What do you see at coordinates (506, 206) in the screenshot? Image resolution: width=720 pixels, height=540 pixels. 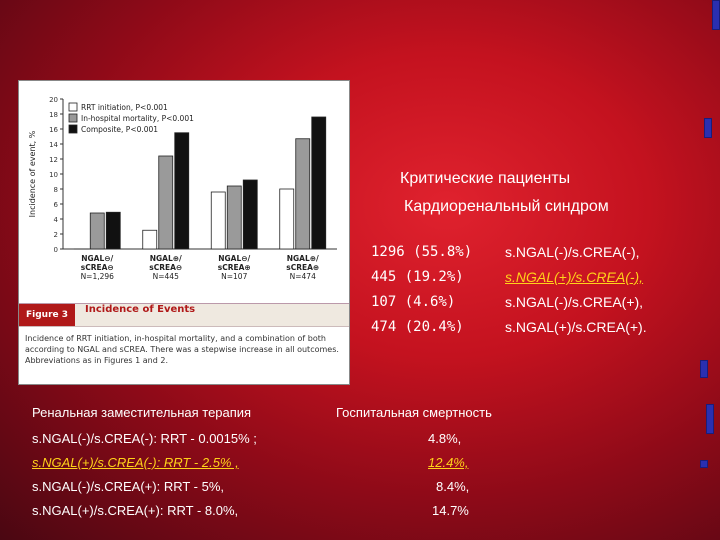 I see `heading-line-2: Кардиоренальный синдром` at bounding box center [506, 206].